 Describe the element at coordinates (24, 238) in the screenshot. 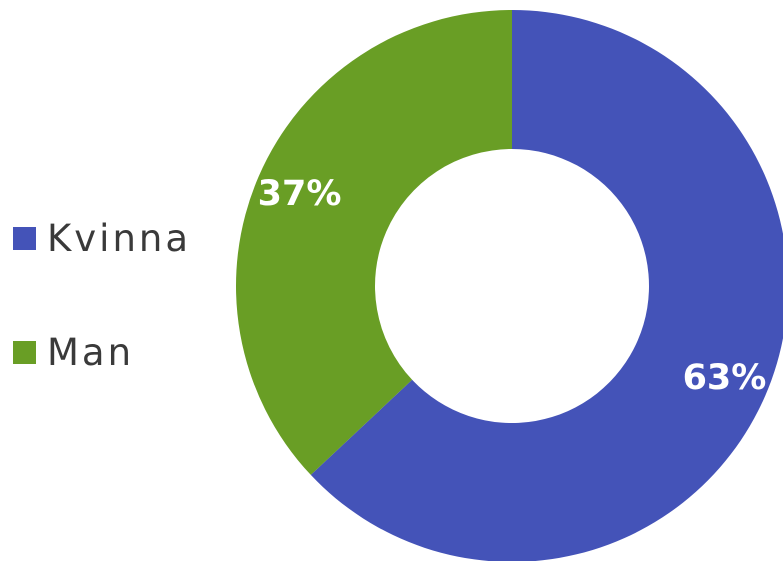

I see `legend-swatch-kvinna` at that location.